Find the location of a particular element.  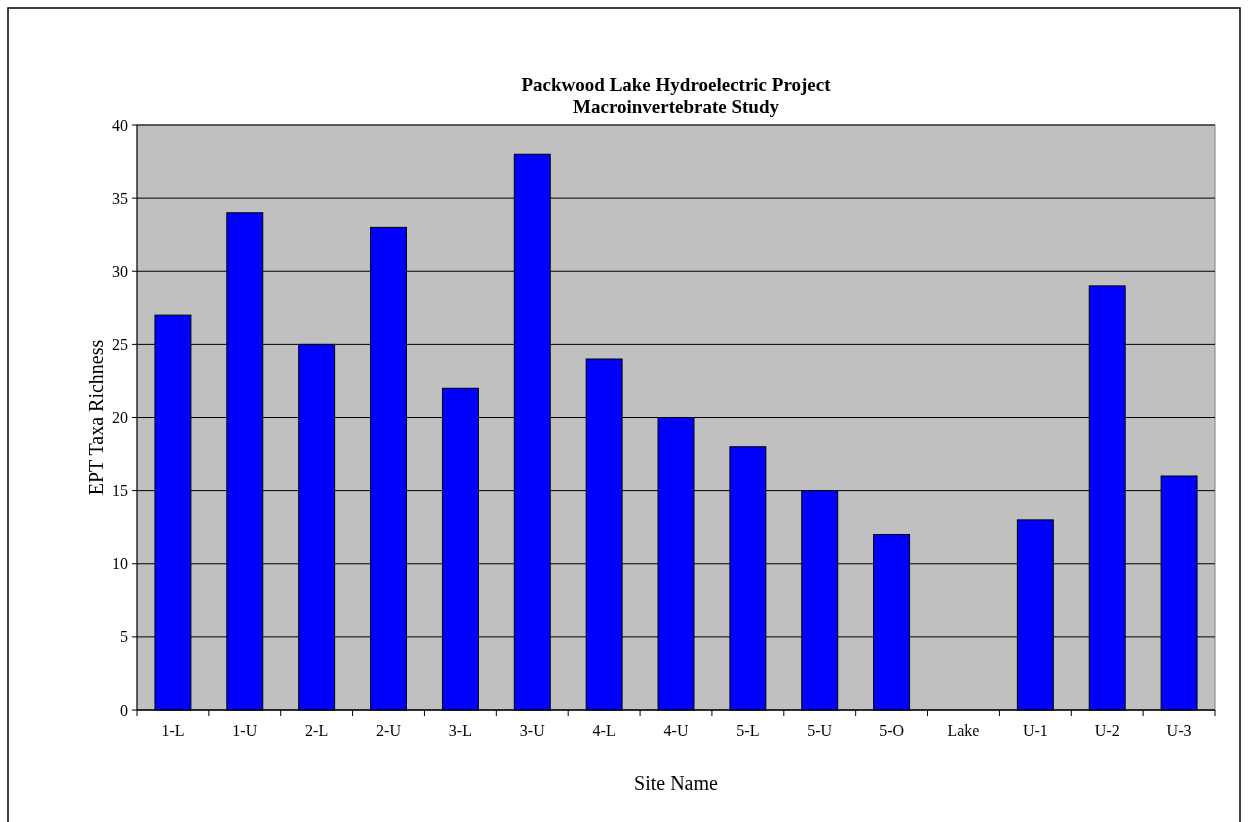

x-tick-label: 5-O is located at coordinates (892, 730).